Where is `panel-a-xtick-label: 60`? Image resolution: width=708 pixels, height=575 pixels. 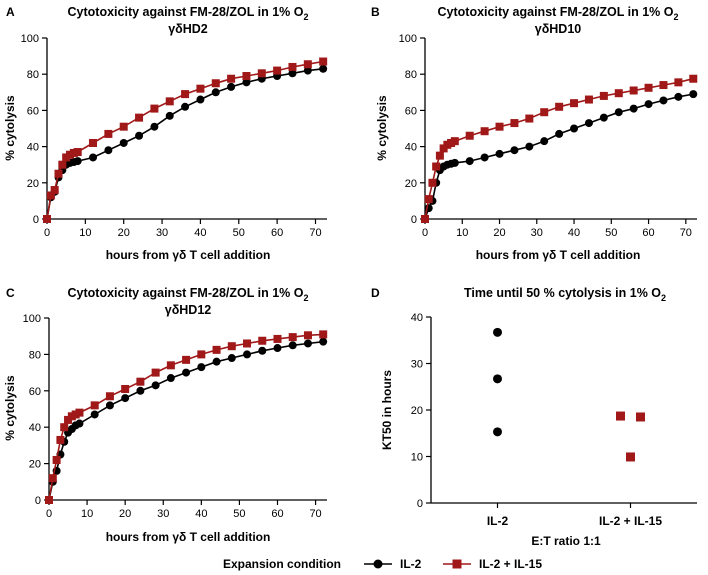
panel-a-xtick-label: 60 is located at coordinates (277, 233).